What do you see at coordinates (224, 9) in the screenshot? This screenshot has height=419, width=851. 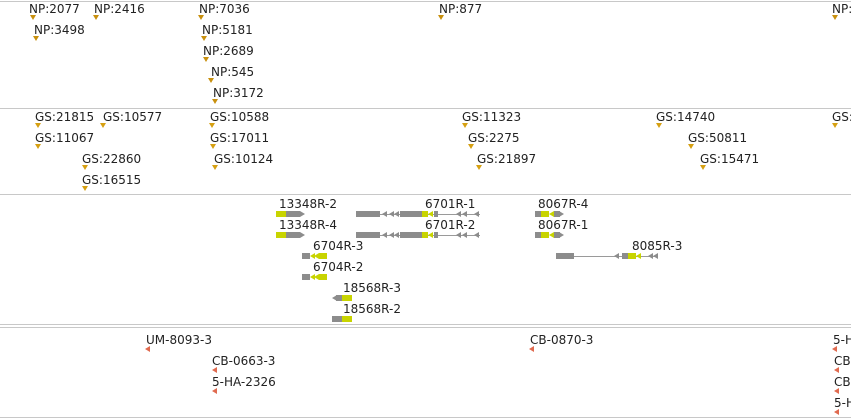 I see `feature-label: NP:7036` at bounding box center [224, 9].